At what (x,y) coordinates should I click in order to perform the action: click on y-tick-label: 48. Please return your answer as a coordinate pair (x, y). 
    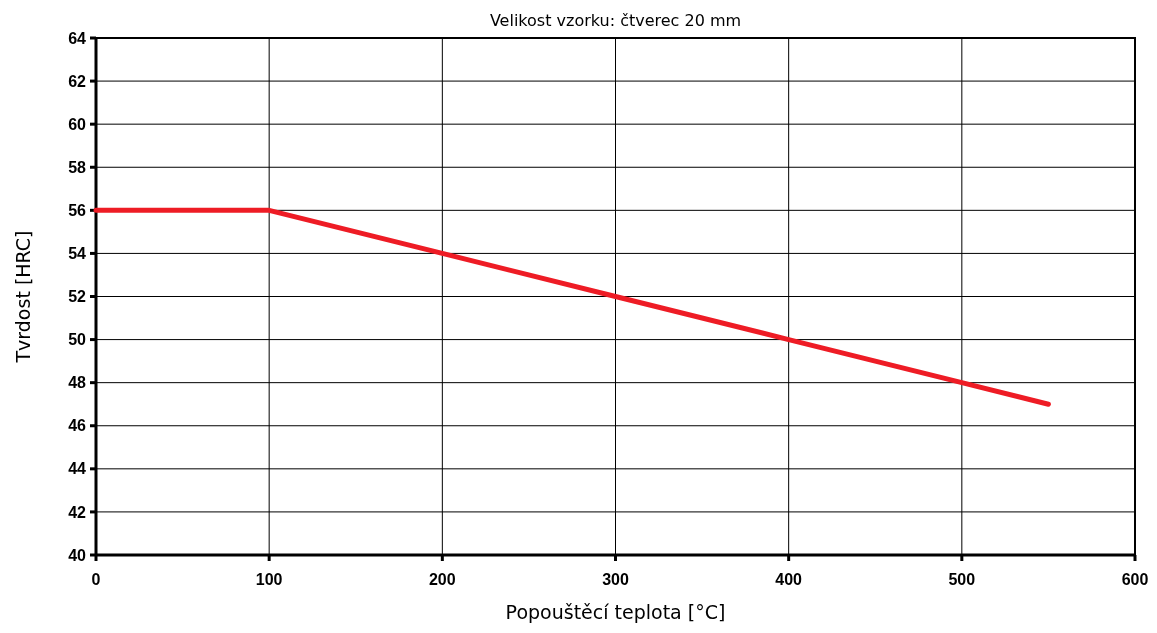
    Looking at the image, I should click on (77, 383).